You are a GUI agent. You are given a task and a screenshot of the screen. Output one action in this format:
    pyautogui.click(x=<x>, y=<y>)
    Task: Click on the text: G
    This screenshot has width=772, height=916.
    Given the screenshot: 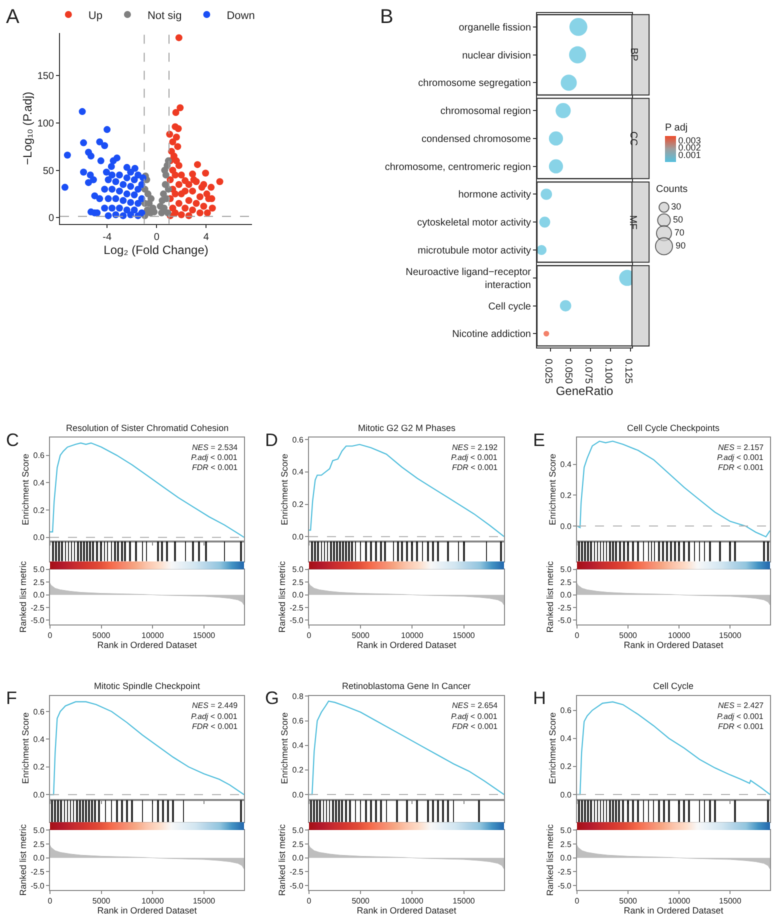 What is the action you would take?
    pyautogui.click(x=272, y=698)
    